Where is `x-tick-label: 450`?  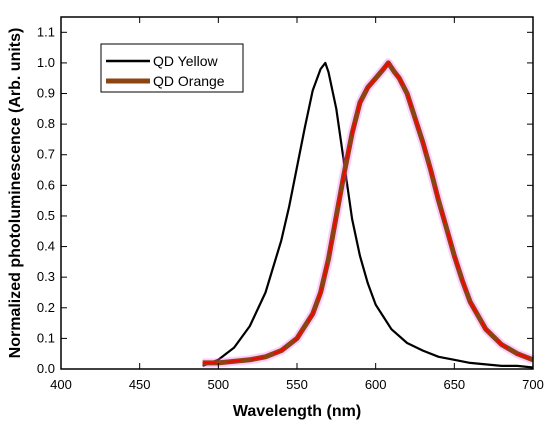 x-tick-label: 450 is located at coordinates (140, 384).